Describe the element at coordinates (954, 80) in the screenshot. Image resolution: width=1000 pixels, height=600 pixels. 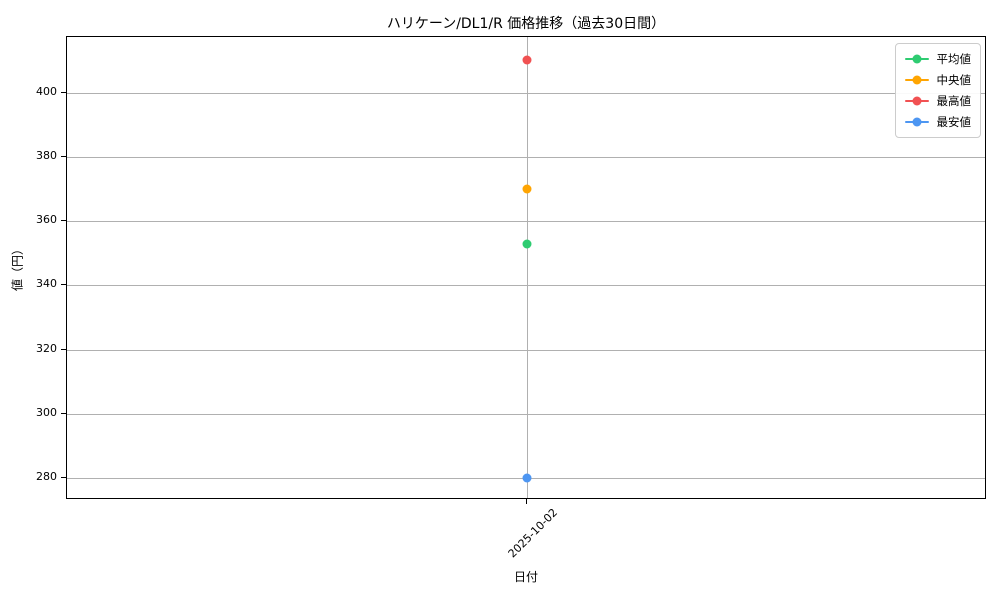
I see `legend-label: 中央値` at that location.